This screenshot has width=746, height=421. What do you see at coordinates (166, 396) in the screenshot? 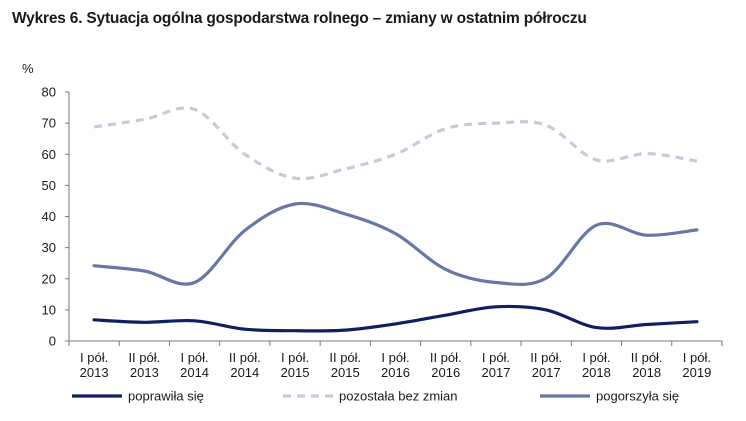
I see `legend-label: poprawiła się` at bounding box center [166, 396].